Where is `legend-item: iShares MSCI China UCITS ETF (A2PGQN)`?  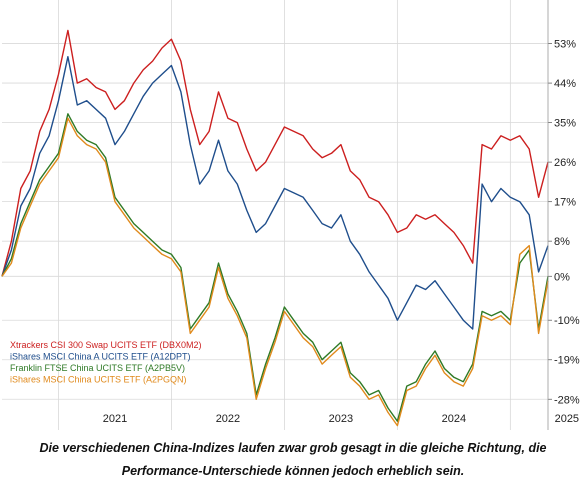 legend-item: iShares MSCI China UCITS ETF (A2PGQN) is located at coordinates (98, 380).